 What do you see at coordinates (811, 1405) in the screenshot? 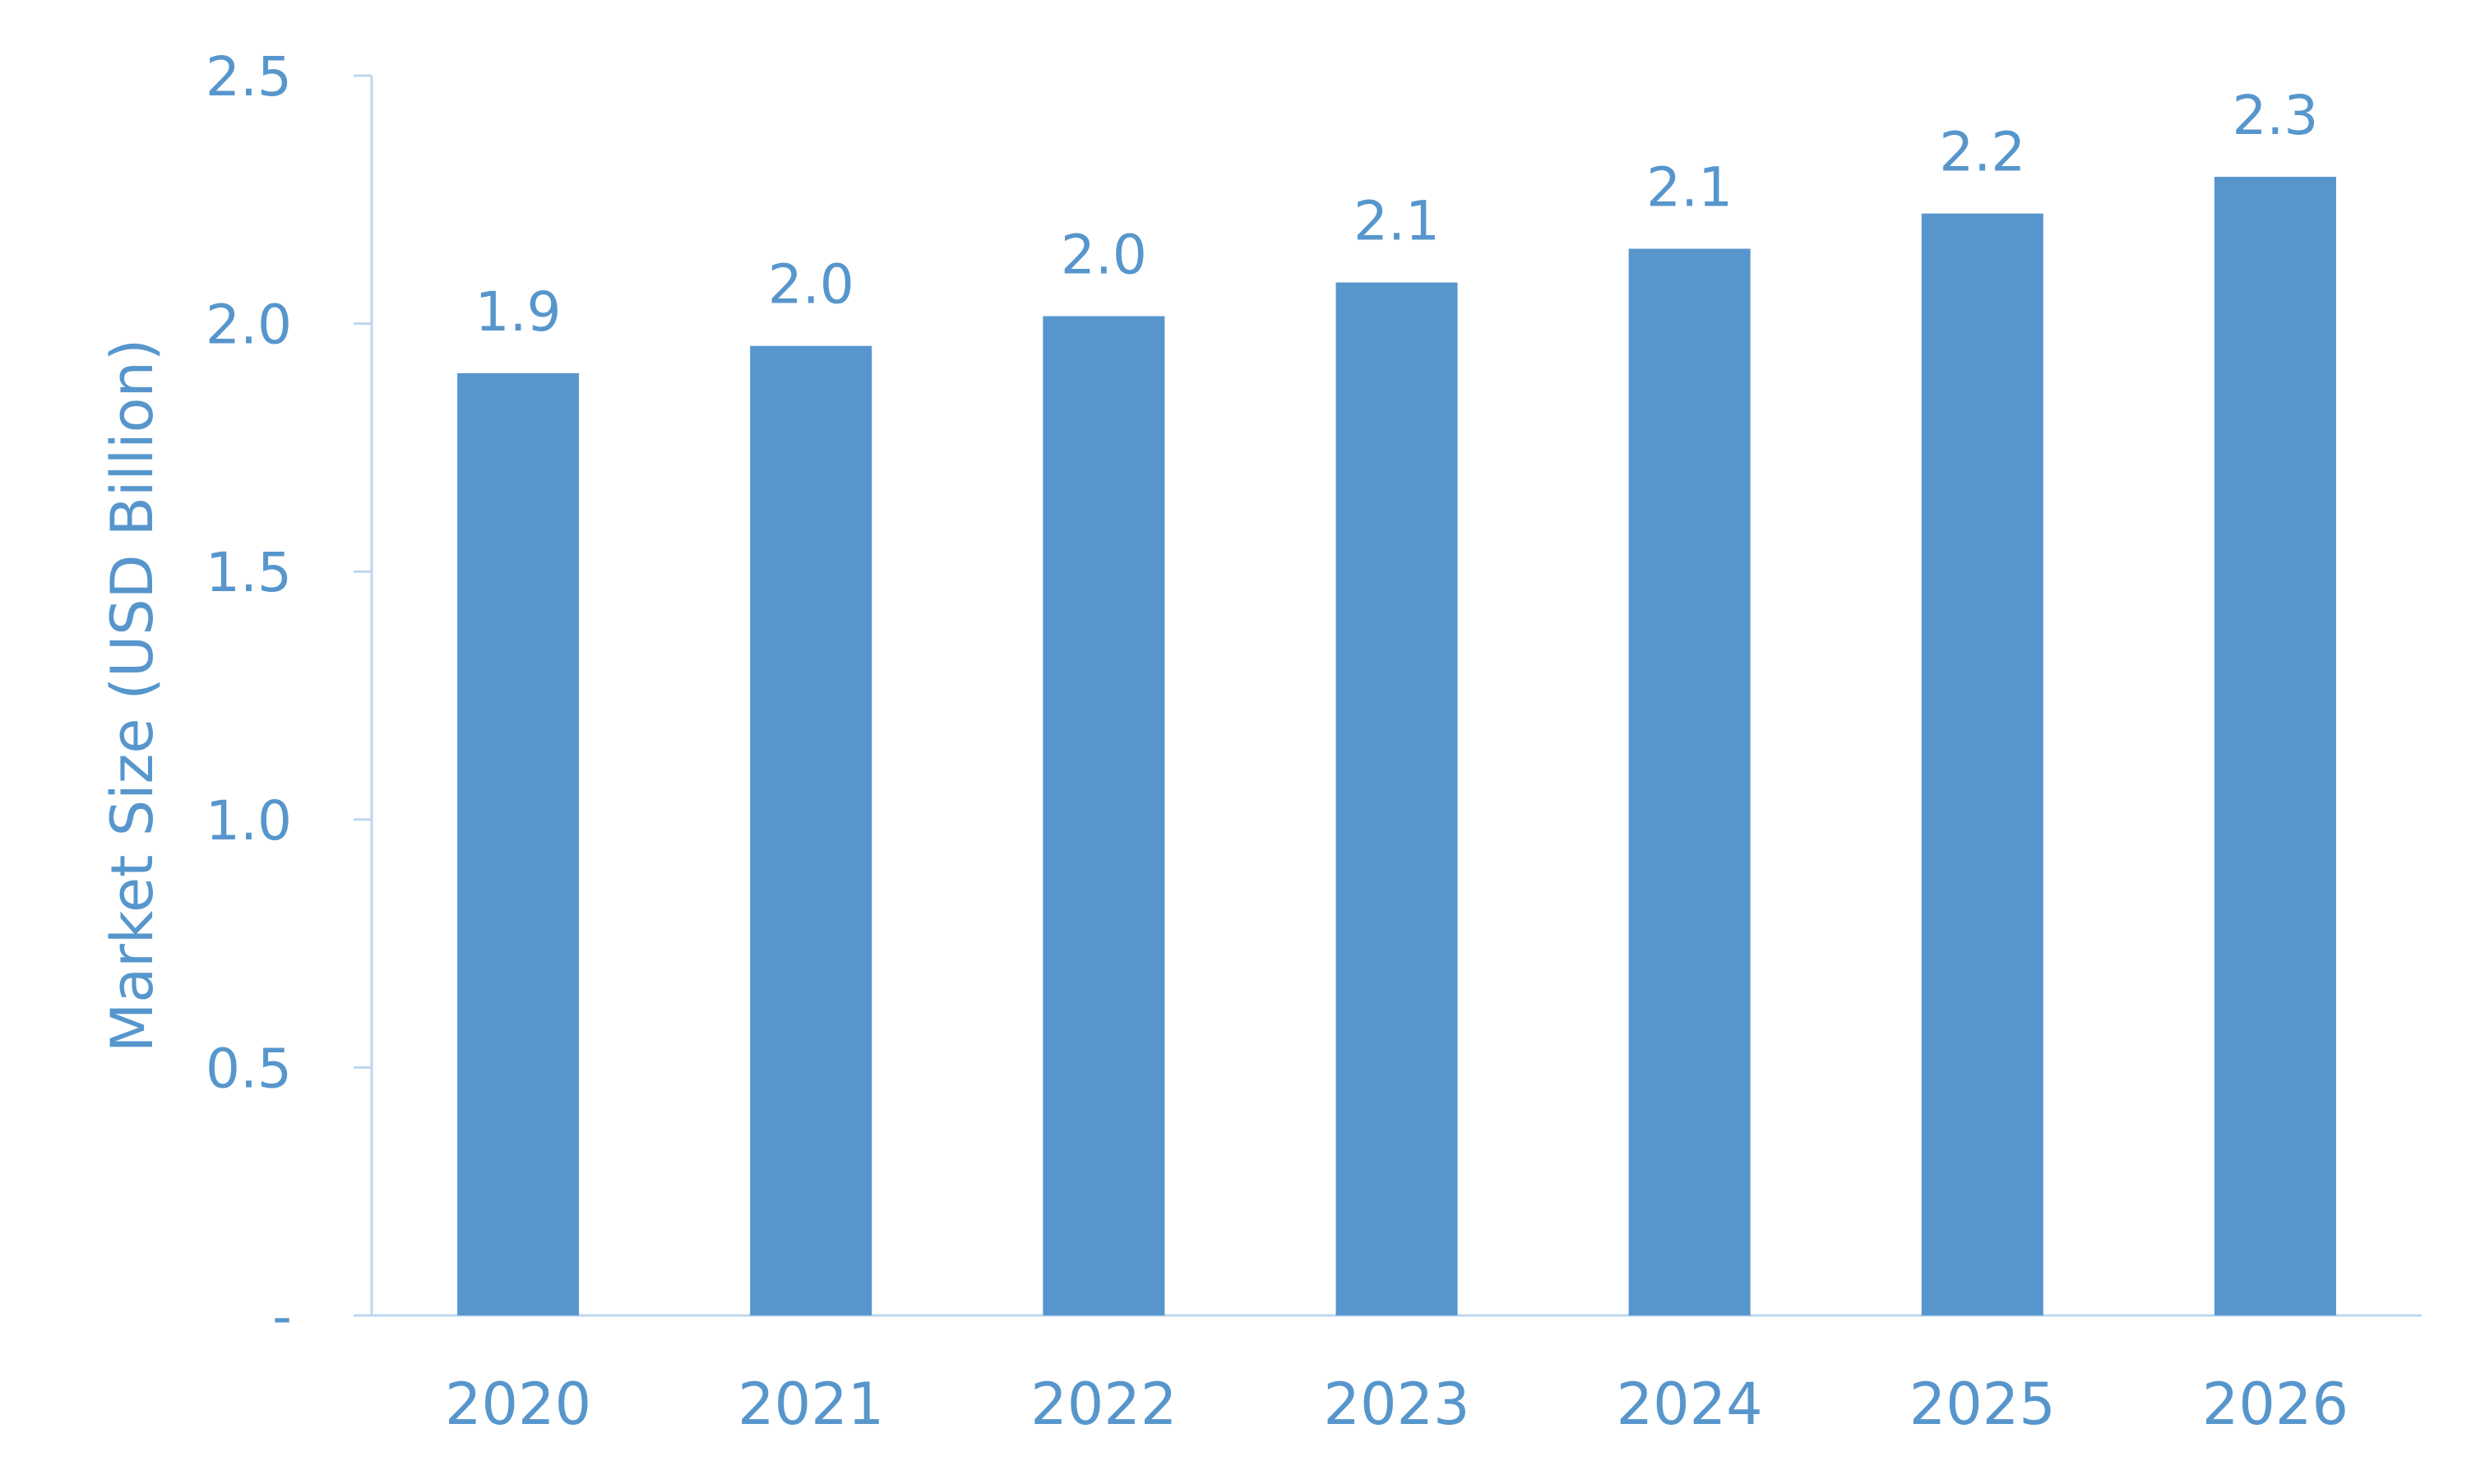
I see `x-tick-label: 2021` at bounding box center [811, 1405].